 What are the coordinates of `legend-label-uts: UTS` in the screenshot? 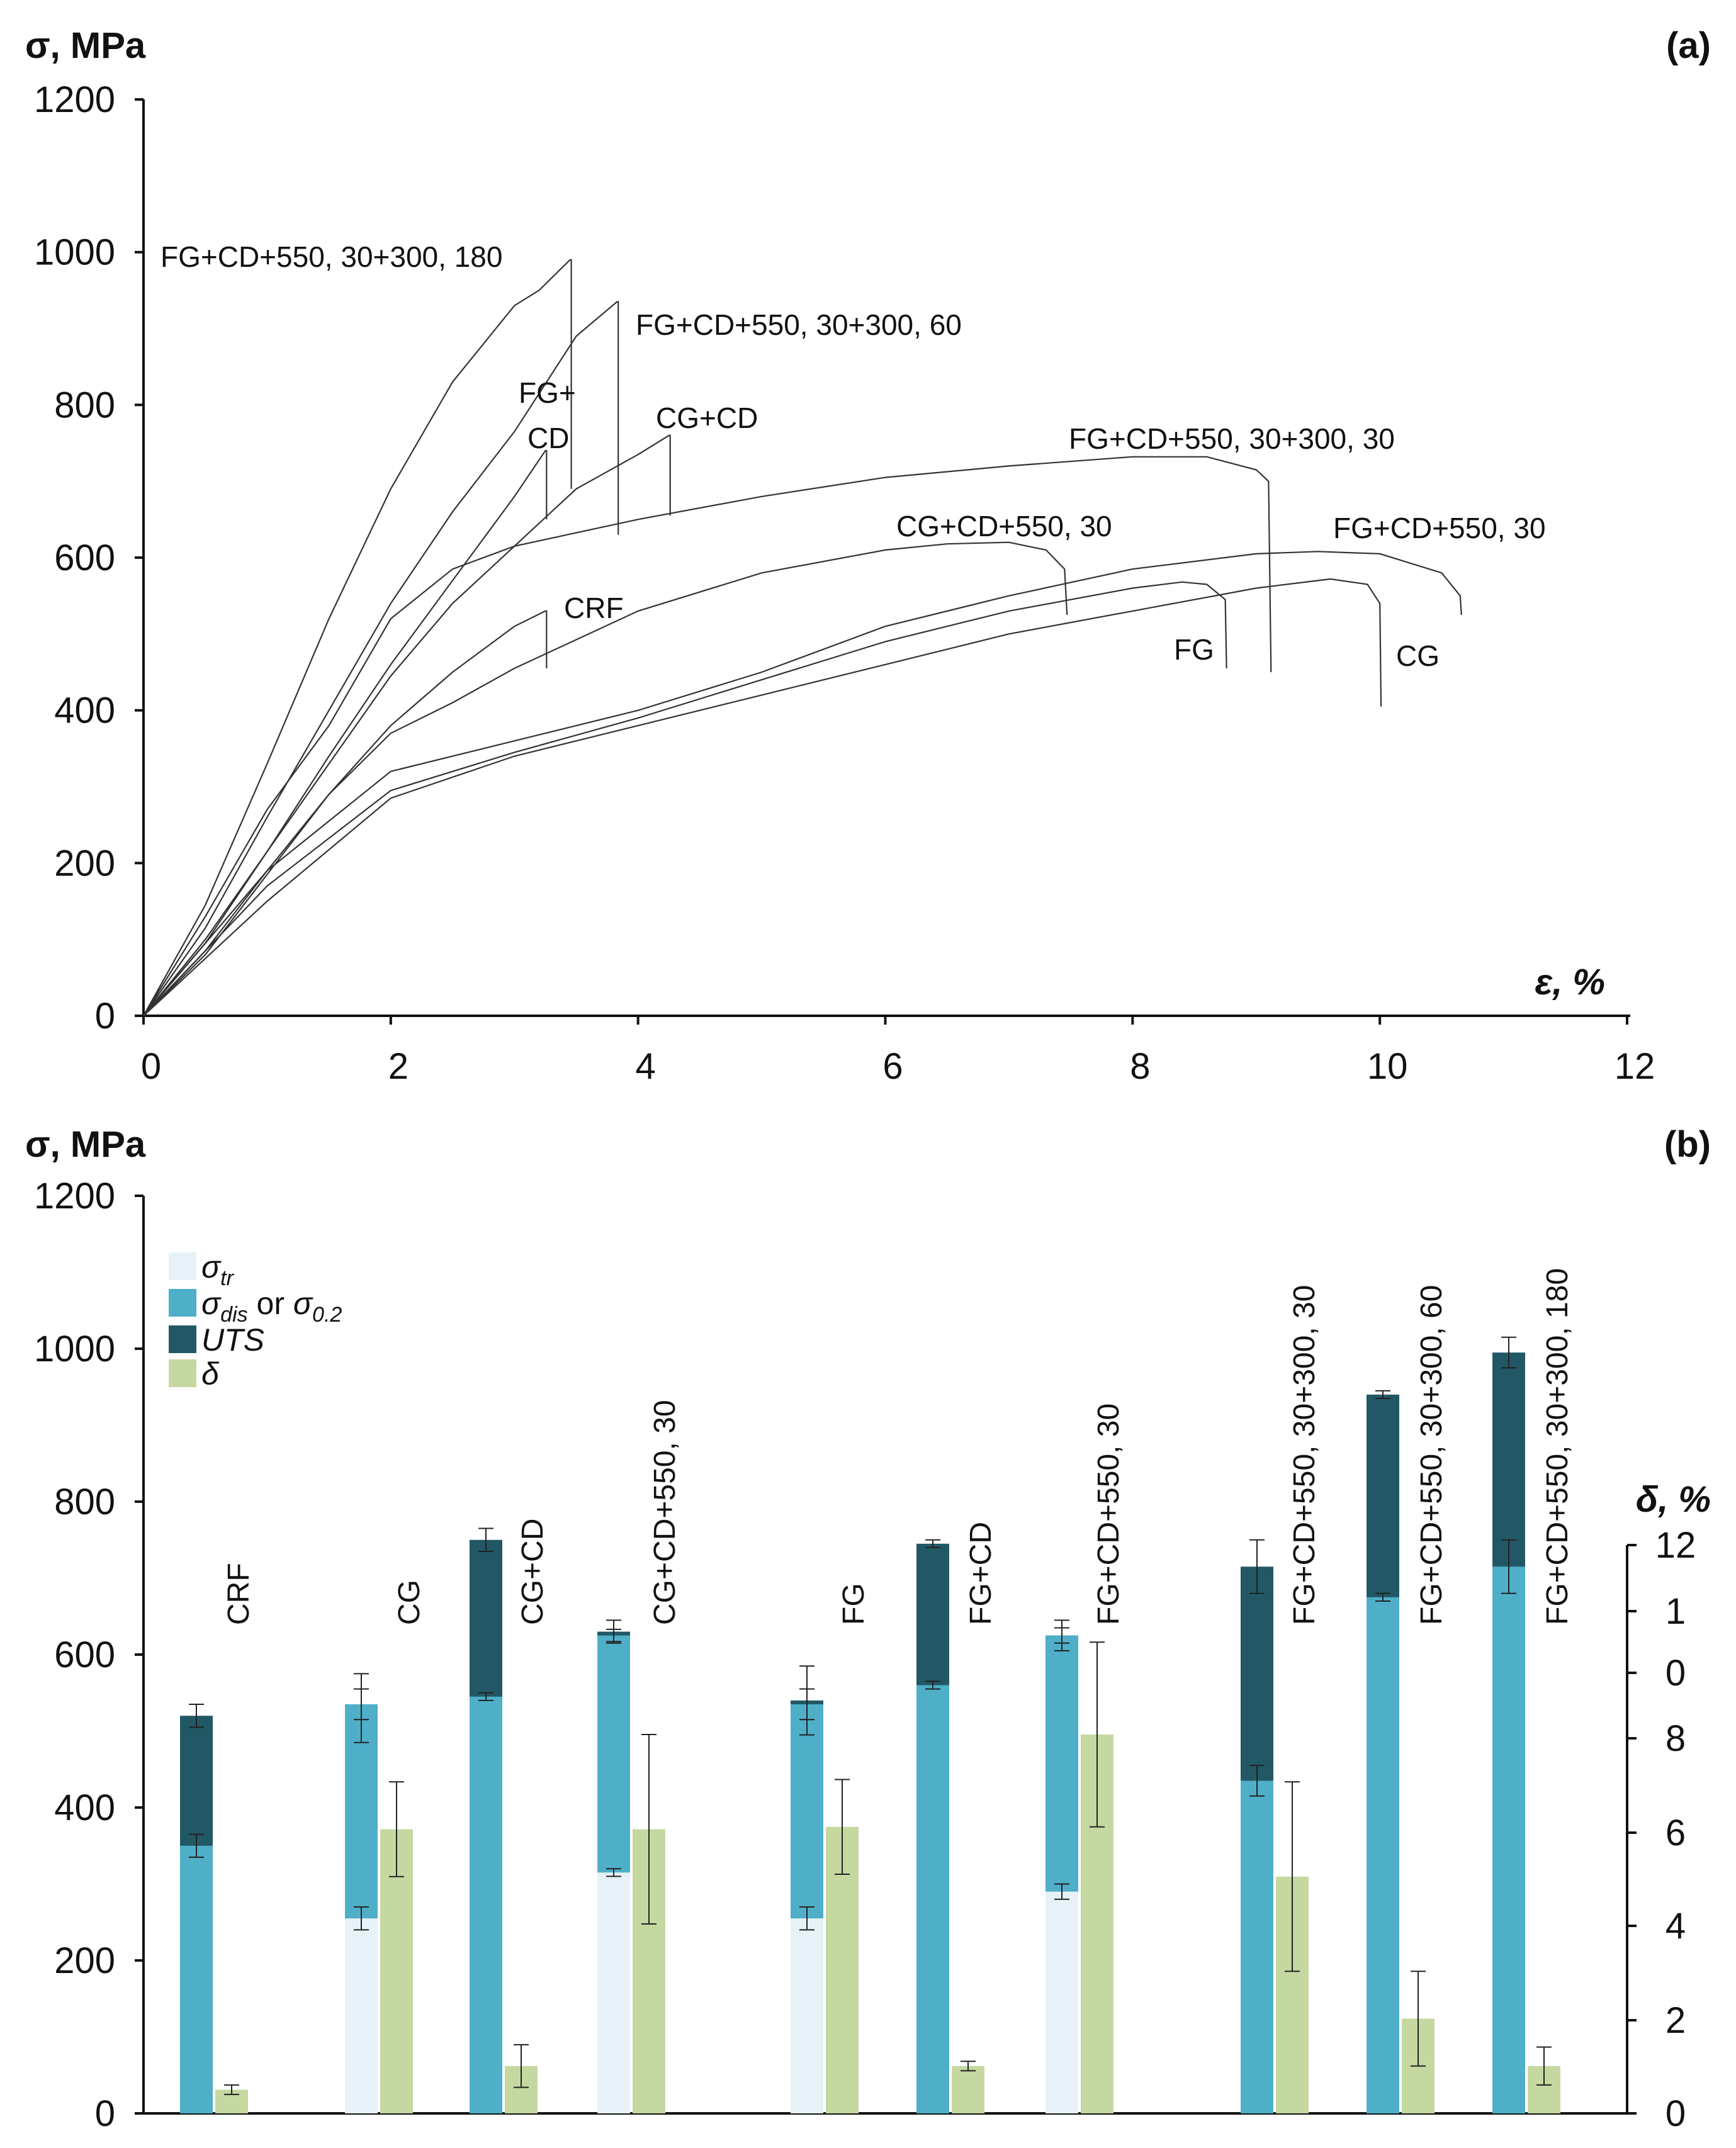 It's located at (232, 1340).